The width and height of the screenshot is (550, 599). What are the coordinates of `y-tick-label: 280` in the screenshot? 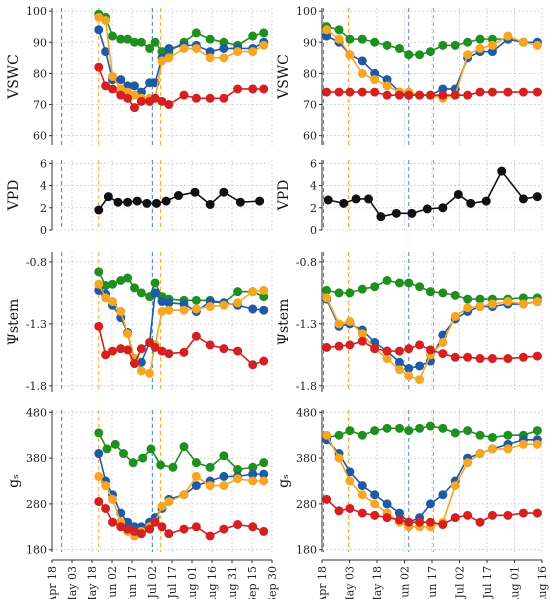 It's located at (306, 504).